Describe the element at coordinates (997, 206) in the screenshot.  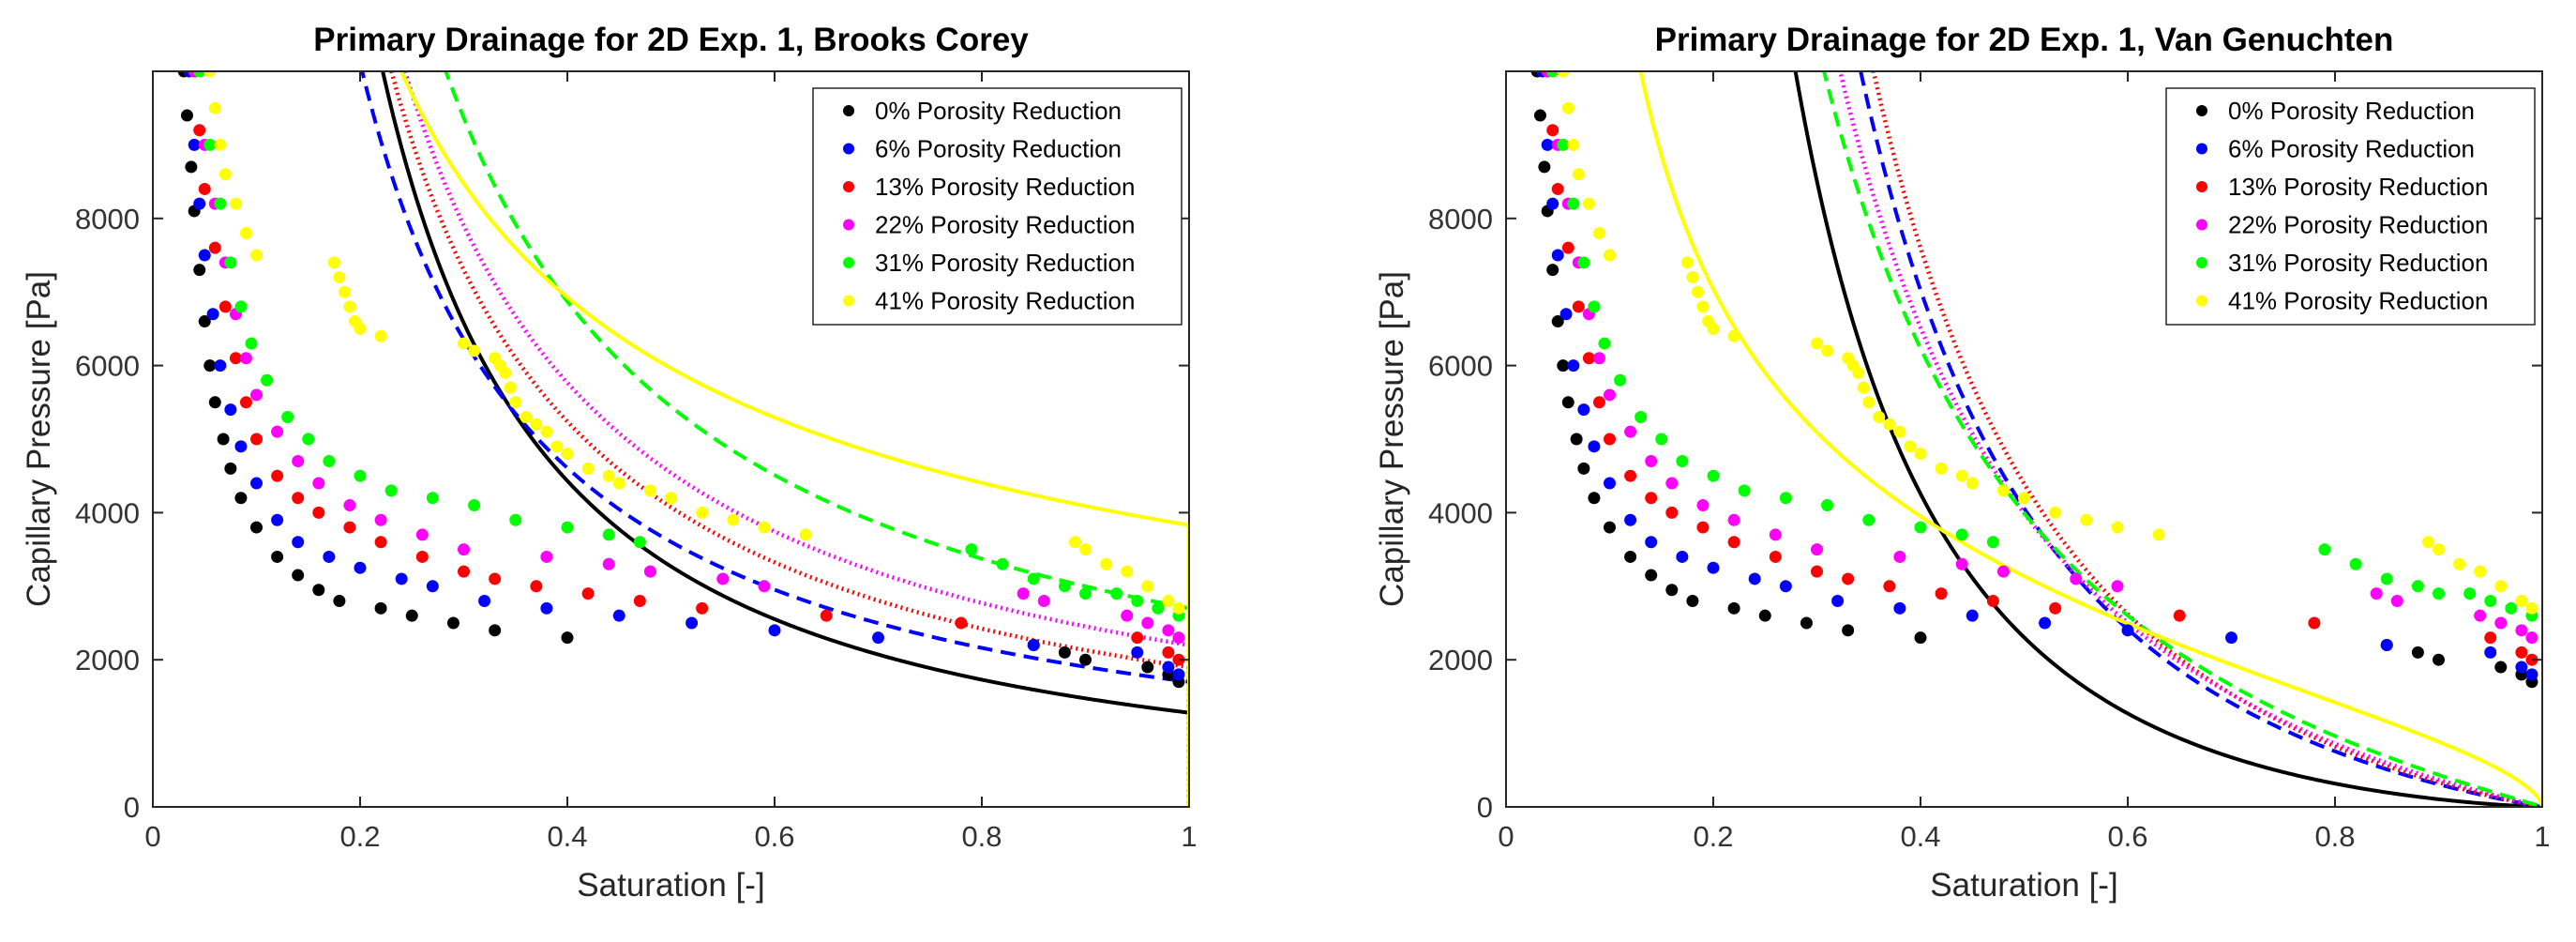
I see `legend-box` at that location.